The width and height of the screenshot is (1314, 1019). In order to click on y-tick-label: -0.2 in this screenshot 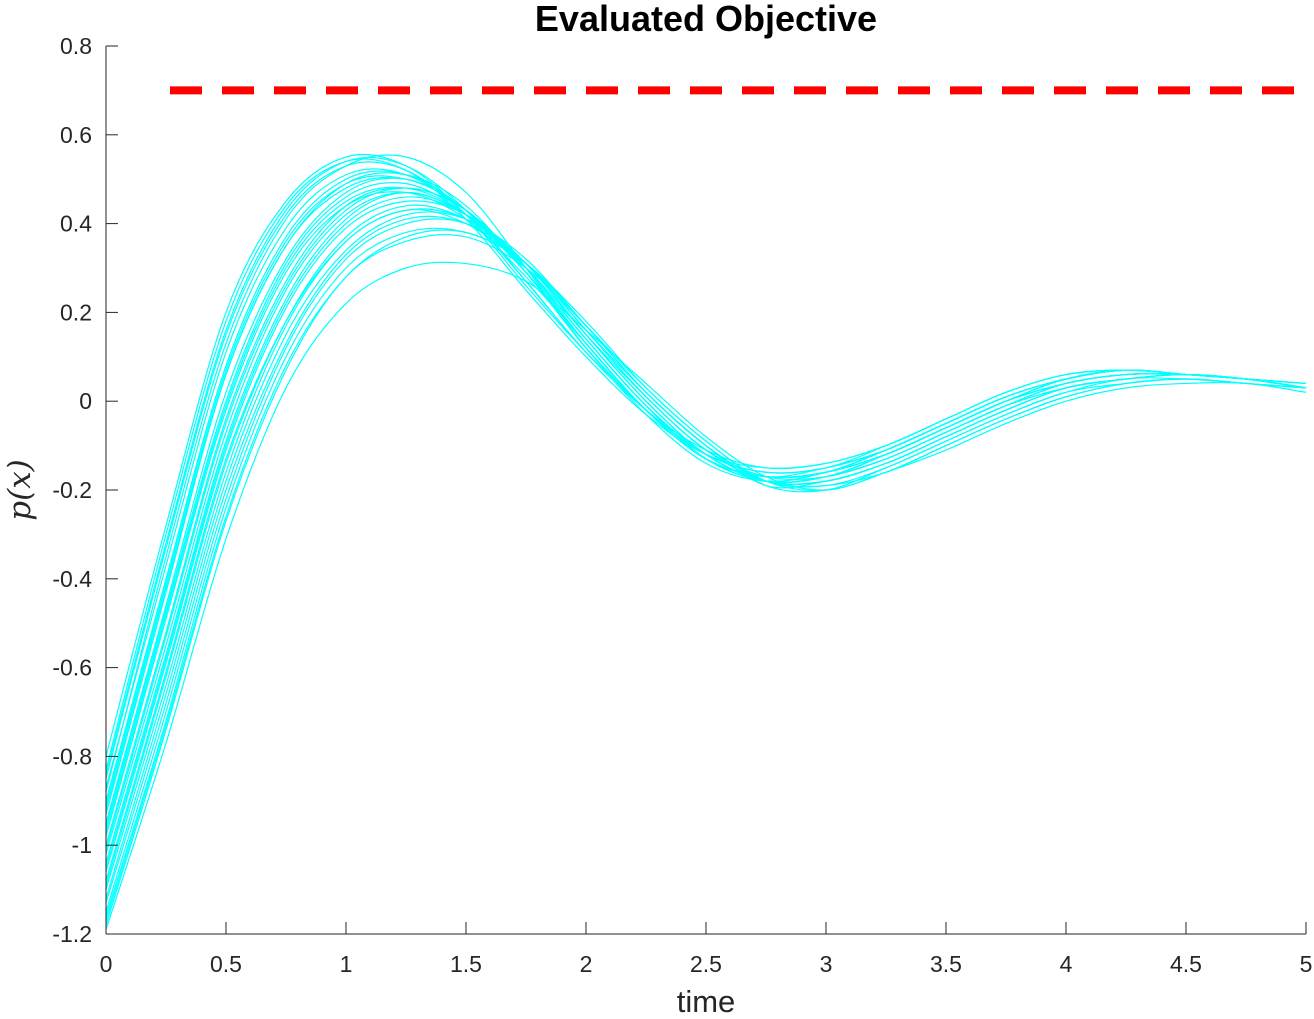, I will do `click(72, 490)`.